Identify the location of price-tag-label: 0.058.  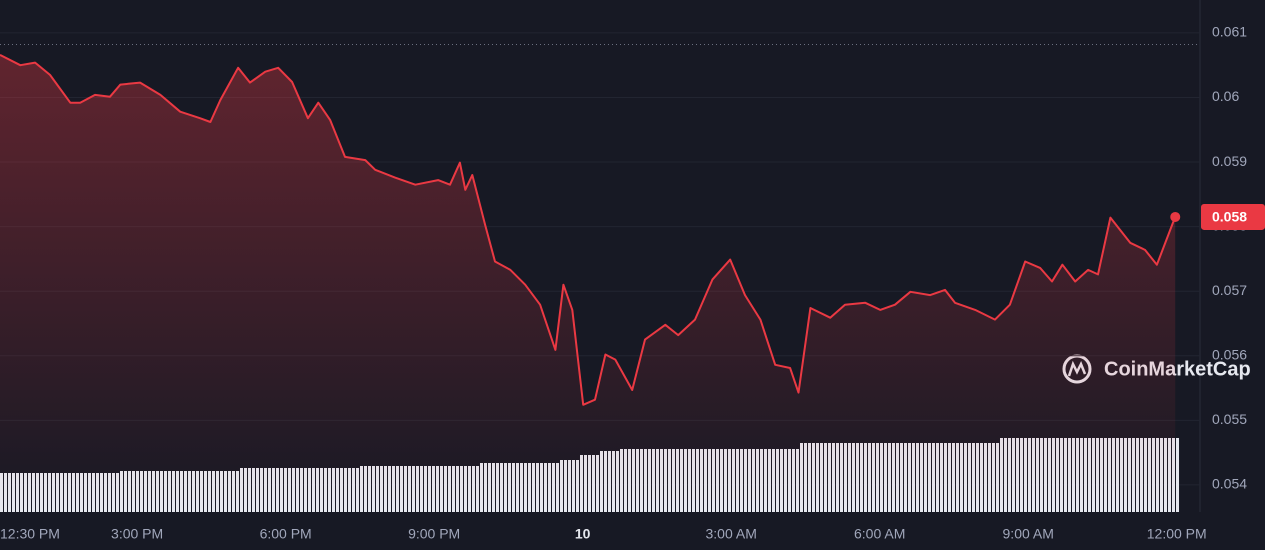
(1229, 217).